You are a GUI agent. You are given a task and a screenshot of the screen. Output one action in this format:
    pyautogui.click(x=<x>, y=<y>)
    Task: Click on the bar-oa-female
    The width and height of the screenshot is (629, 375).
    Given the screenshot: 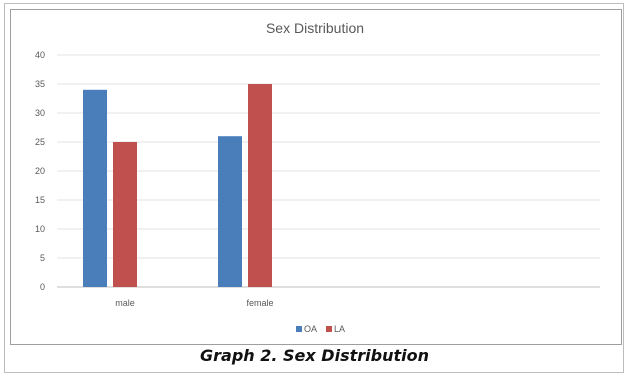 What is the action you would take?
    pyautogui.click(x=230, y=211)
    